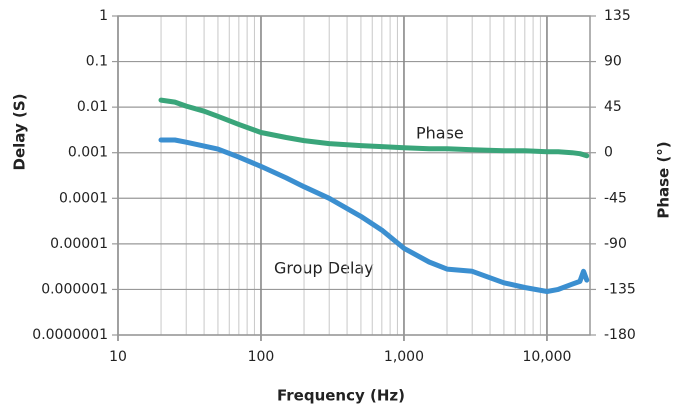 Image resolution: width=683 pixels, height=406 pixels. I want to click on y-tick-label: 1, so click(103, 16).